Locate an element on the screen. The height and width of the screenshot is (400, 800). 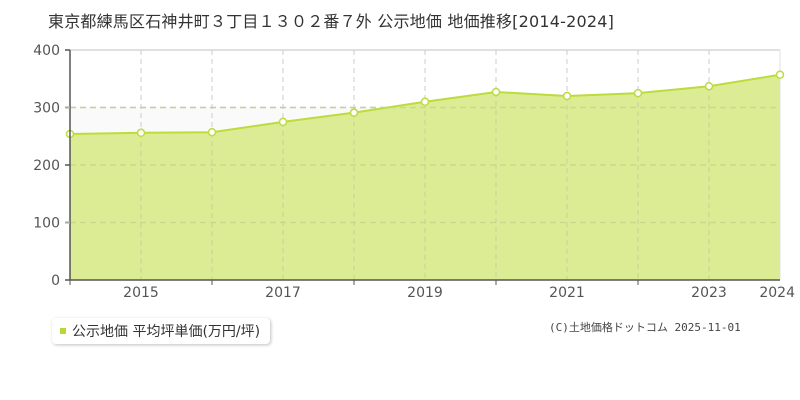
x-tick-label: 2017 is located at coordinates (283, 293).